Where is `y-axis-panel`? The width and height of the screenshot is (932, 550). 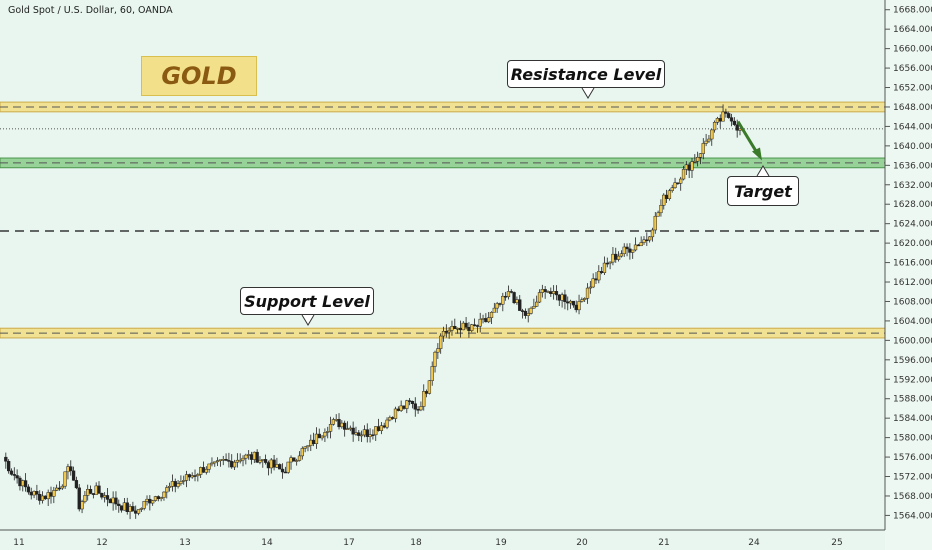 y-axis-panel is located at coordinates (908, 275).